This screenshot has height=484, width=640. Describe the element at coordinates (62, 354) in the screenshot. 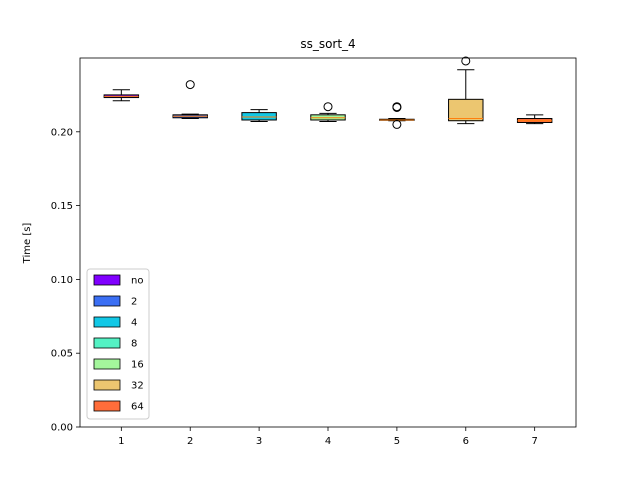

I see `y-tick-label: 0.05` at that location.